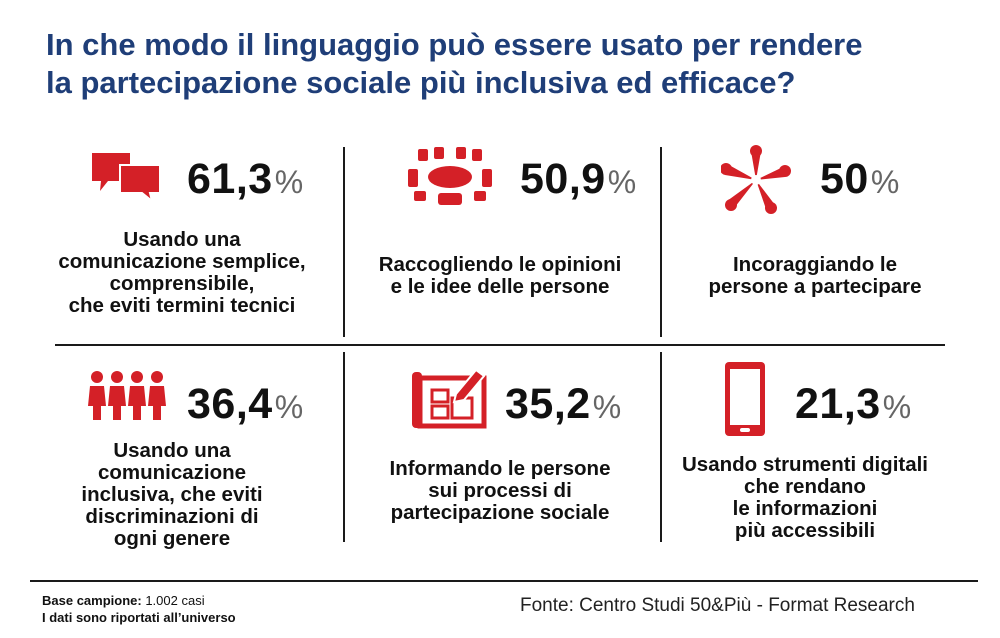 The height and width of the screenshot is (638, 1000). I want to click on base-value: 1.002 casi, so click(175, 600).